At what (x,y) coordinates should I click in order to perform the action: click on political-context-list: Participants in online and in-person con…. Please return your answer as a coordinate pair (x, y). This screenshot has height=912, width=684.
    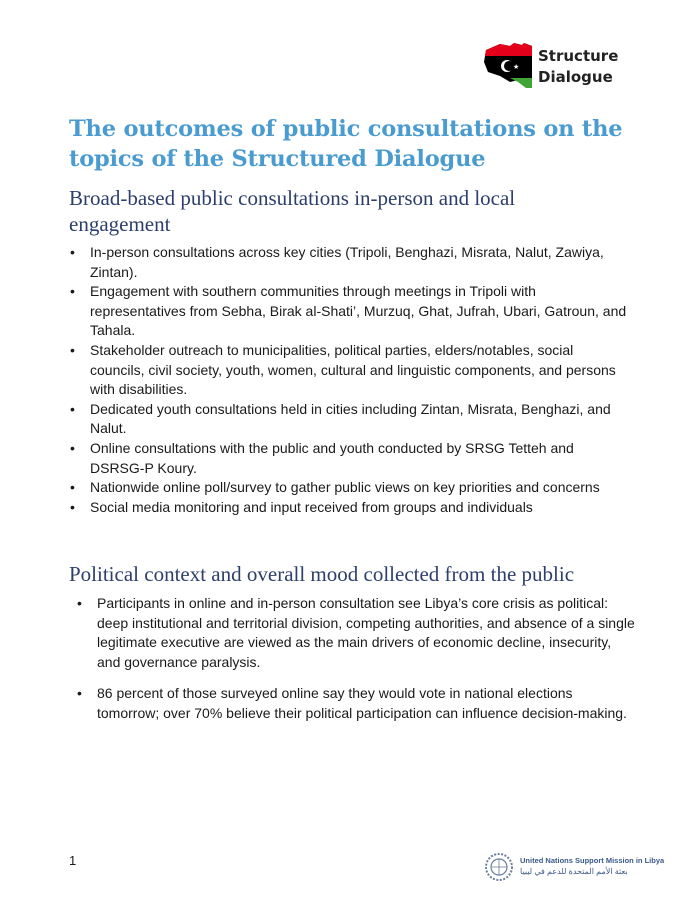
    Looking at the image, I should click on (357, 665).